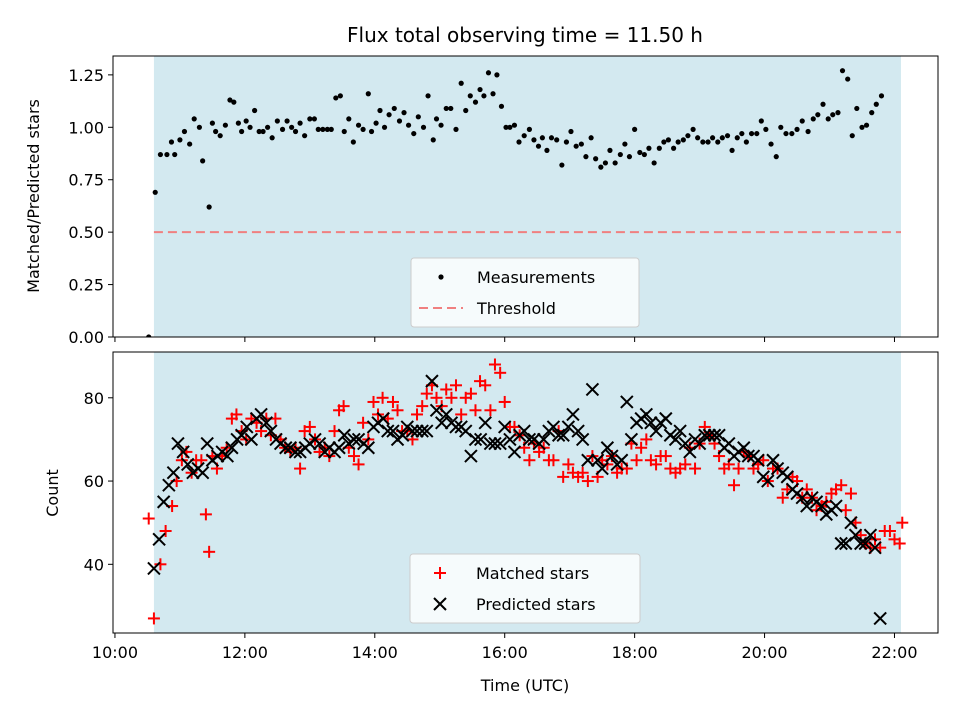  Describe the element at coordinates (94, 398) in the screenshot. I see `y-tick-label: 80` at that location.